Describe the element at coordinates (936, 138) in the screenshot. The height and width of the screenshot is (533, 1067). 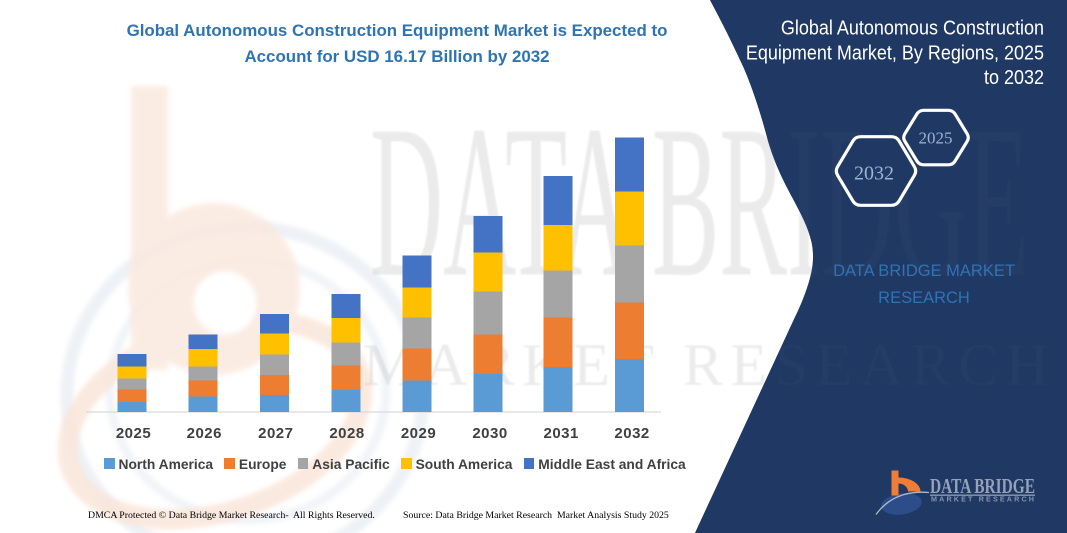
I see `svg-text: 2025` at that location.